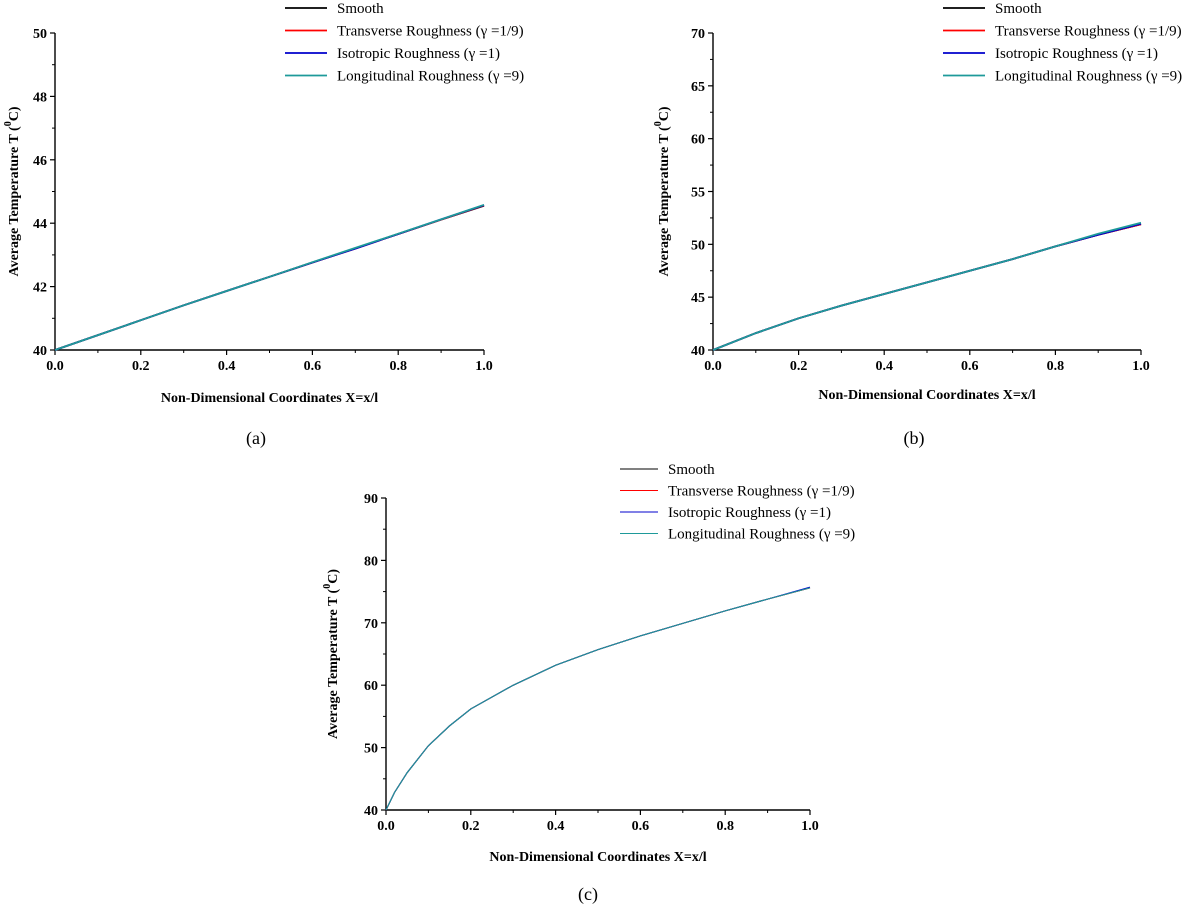  What do you see at coordinates (698, 87) in the screenshot?
I see `y-tick-label: 65` at bounding box center [698, 87].